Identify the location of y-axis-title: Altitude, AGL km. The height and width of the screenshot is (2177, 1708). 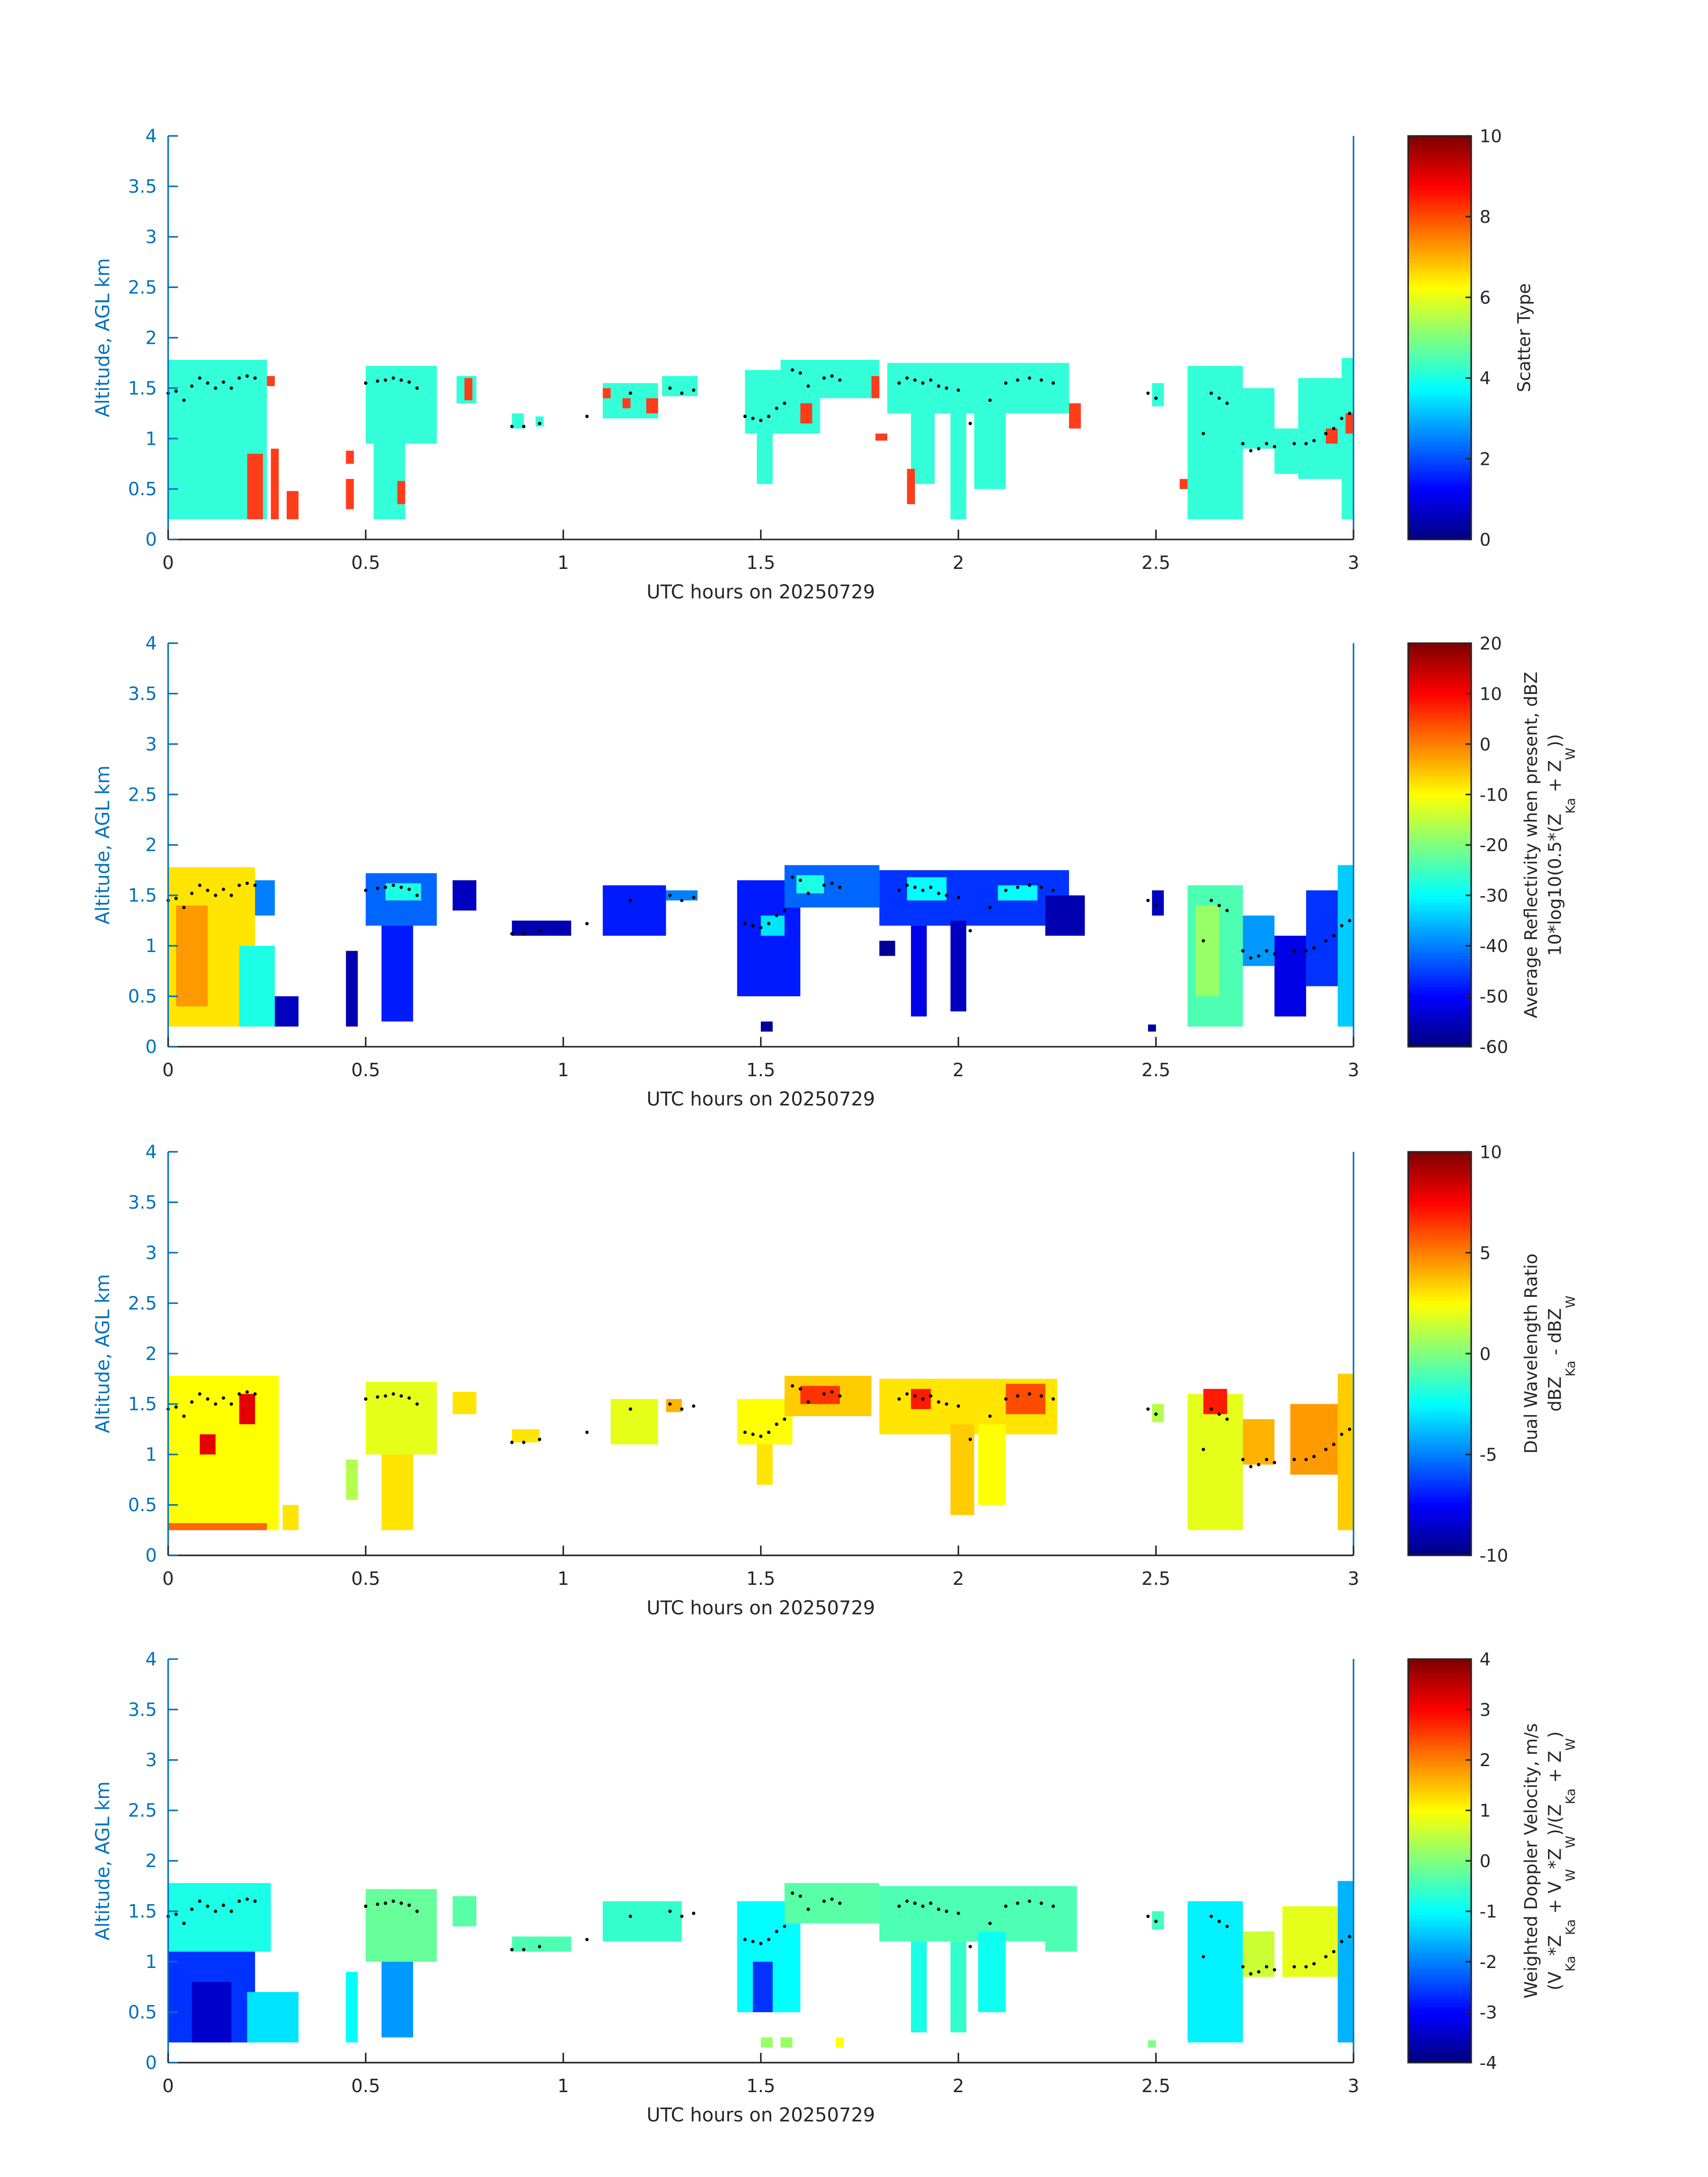
(103, 1353).